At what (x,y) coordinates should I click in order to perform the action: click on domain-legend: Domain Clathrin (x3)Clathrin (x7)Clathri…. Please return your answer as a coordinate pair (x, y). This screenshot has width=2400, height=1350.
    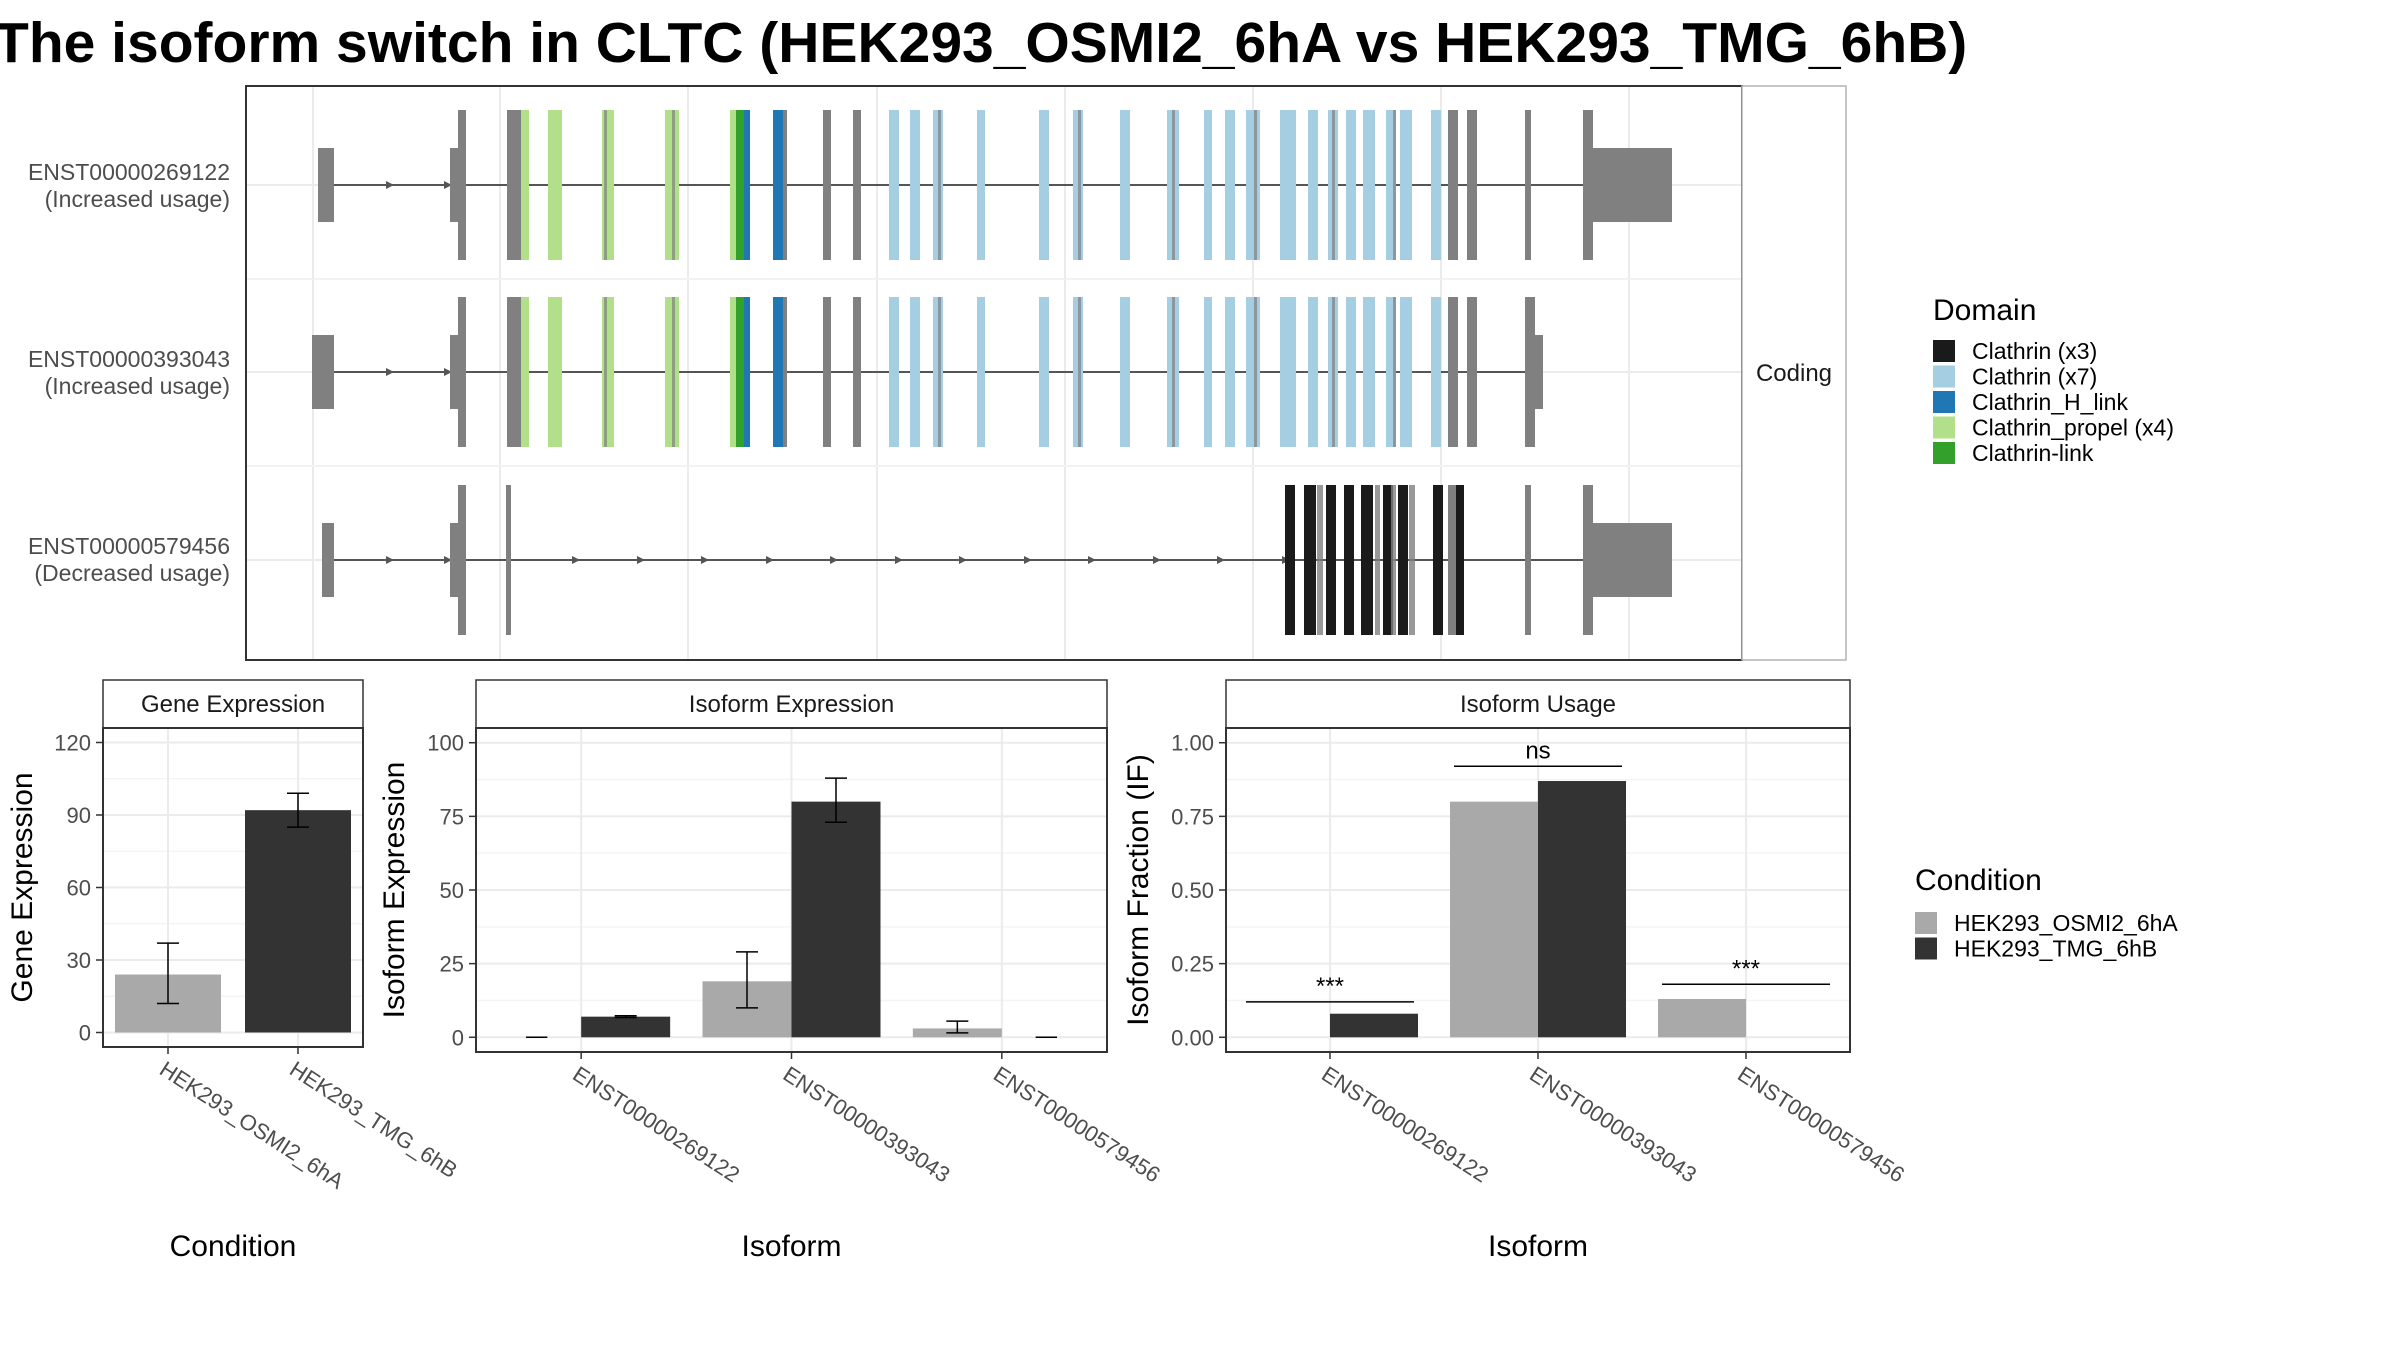
    Looking at the image, I should click on (2053, 380).